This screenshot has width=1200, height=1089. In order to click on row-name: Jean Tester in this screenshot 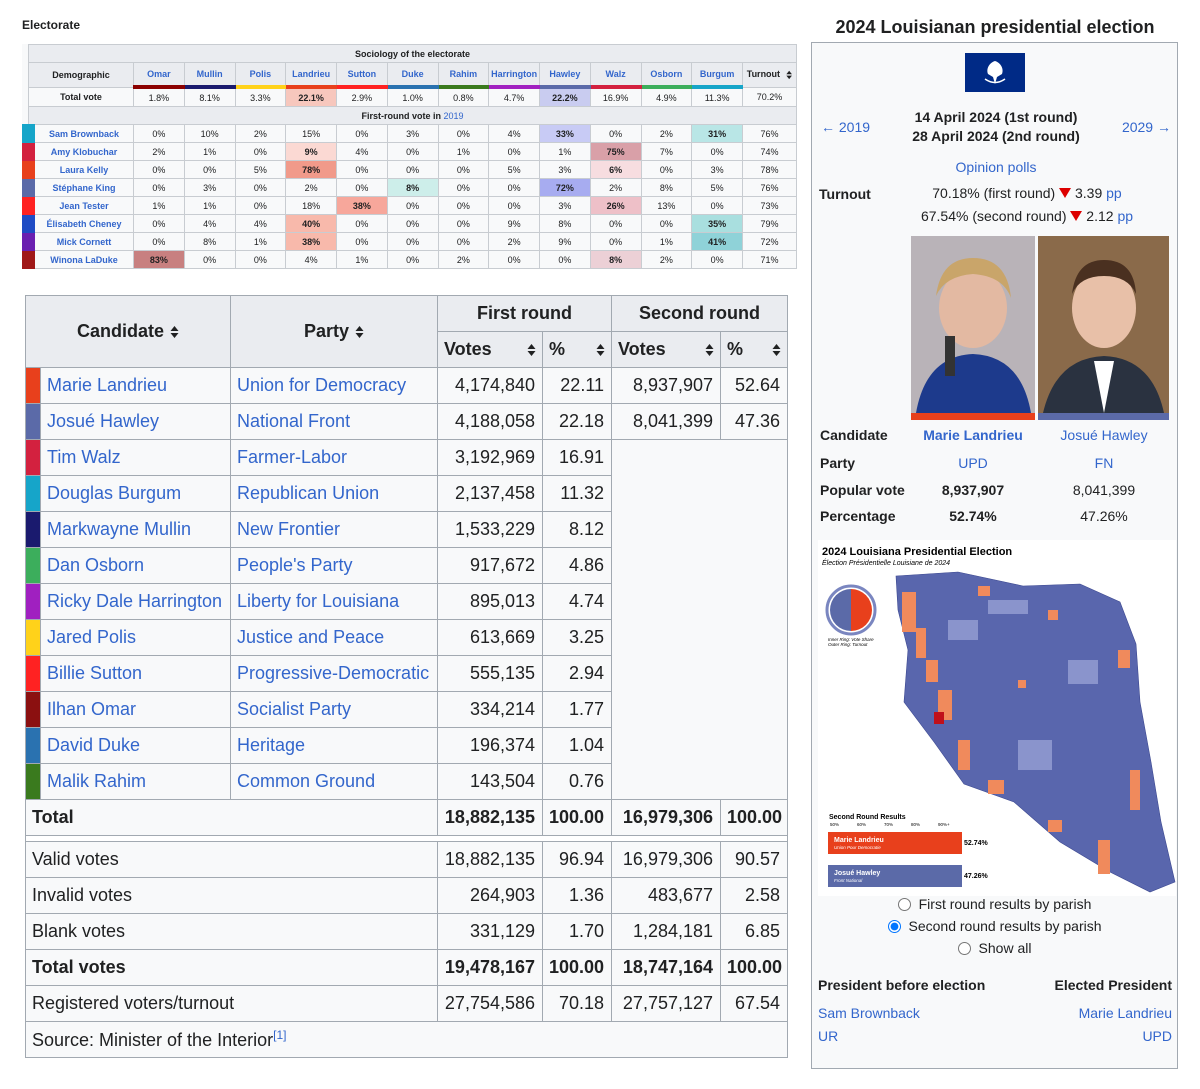, I will do `click(78, 205)`.